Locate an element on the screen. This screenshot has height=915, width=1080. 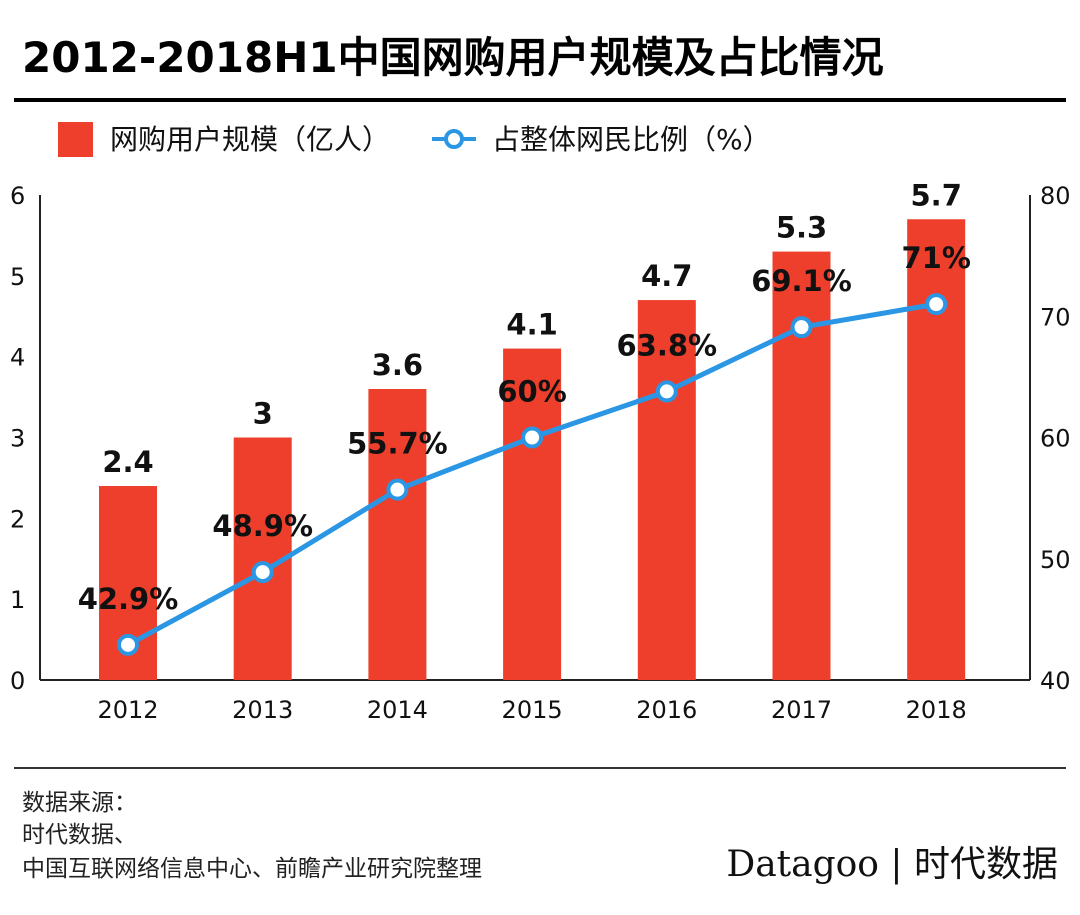
x-tick-label: 2012 is located at coordinates (127, 710).